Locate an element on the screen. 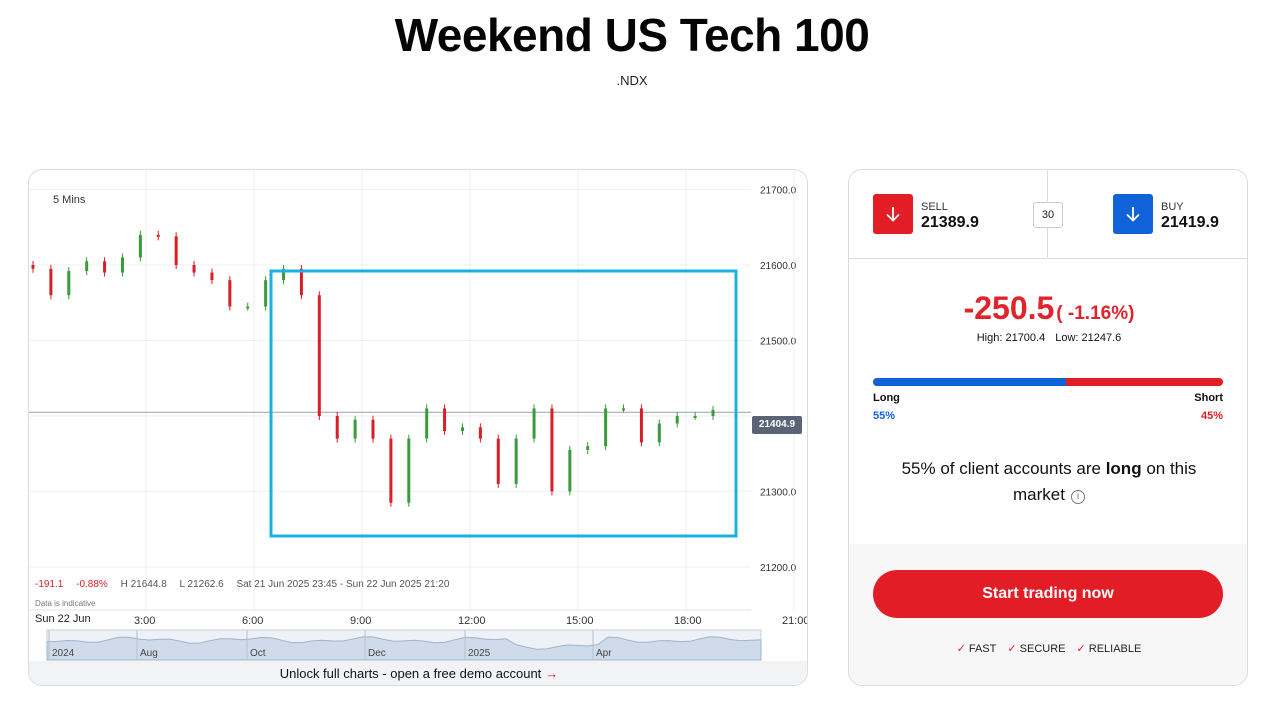 The width and height of the screenshot is (1264, 701). chart-high: H 21644.8 is located at coordinates (143, 584).